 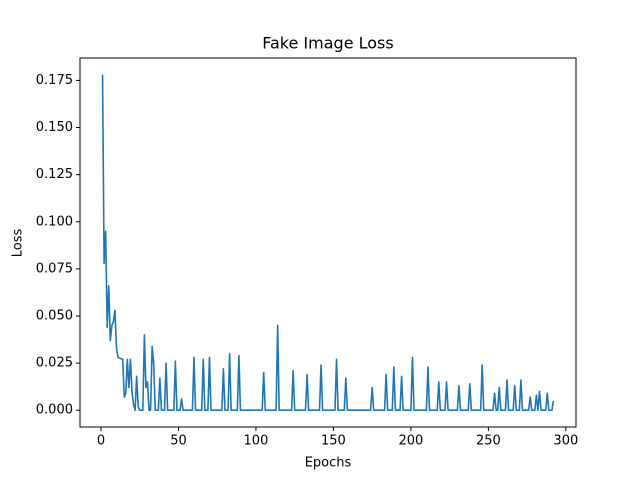 I want to click on y-tick-label: 0.150, so click(x=54, y=127).